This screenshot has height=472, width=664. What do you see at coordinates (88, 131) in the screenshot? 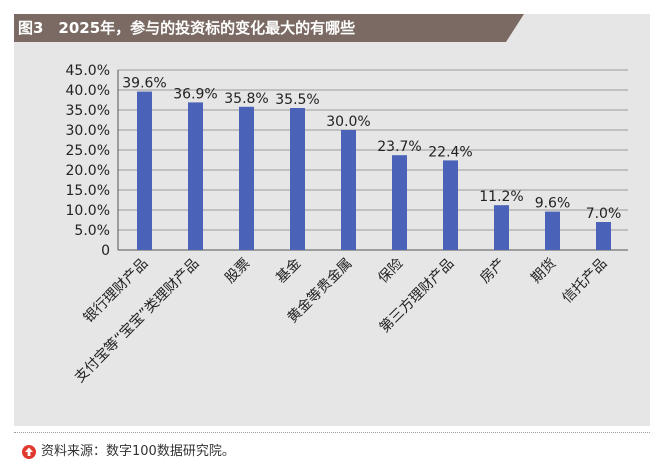
I see `y-tick-label: 30.0%` at bounding box center [88, 131].